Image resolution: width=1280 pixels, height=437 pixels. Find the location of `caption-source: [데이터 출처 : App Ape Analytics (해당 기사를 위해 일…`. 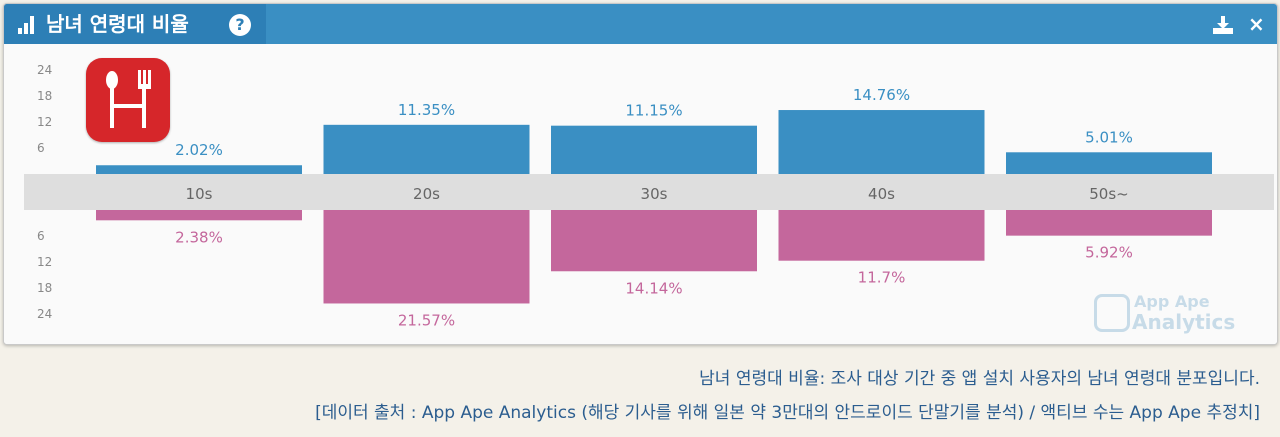

caption-source: [데이터 출처 : App Ape Analytics (해당 기사를 위해 일… is located at coordinates (787, 413).